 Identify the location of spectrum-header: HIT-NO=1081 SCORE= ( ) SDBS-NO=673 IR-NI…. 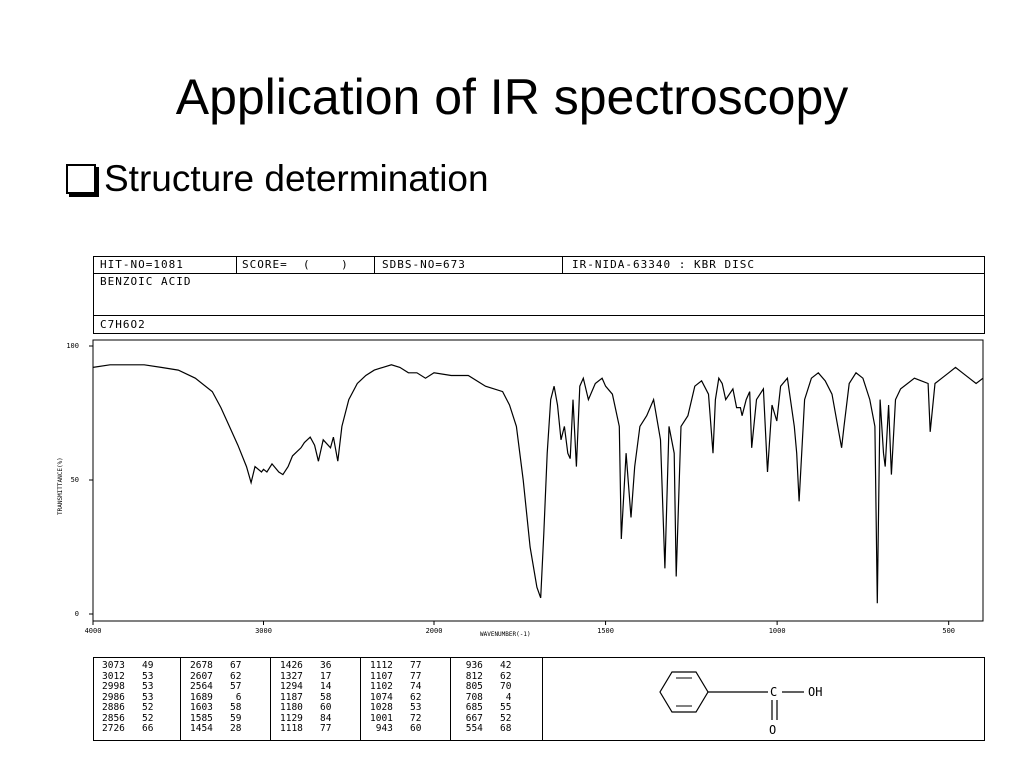
(539, 295).